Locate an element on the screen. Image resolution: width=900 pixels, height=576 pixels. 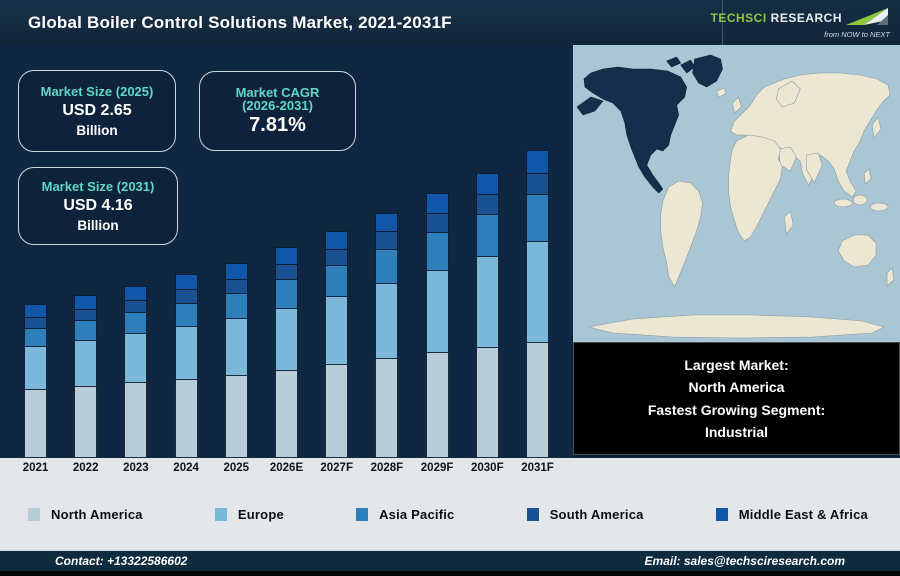
axis-label-2026E: 2026E is located at coordinates (286, 468).